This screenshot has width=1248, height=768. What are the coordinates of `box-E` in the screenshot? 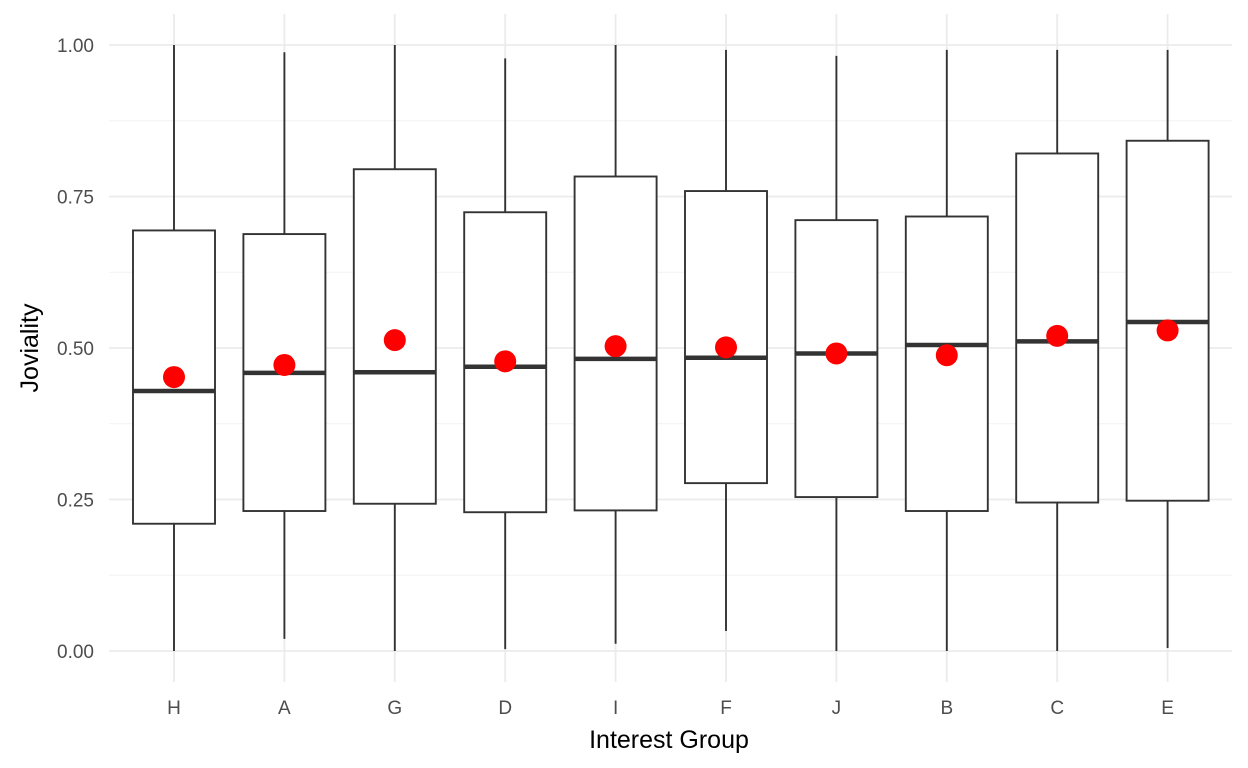 It's located at (1167, 348).